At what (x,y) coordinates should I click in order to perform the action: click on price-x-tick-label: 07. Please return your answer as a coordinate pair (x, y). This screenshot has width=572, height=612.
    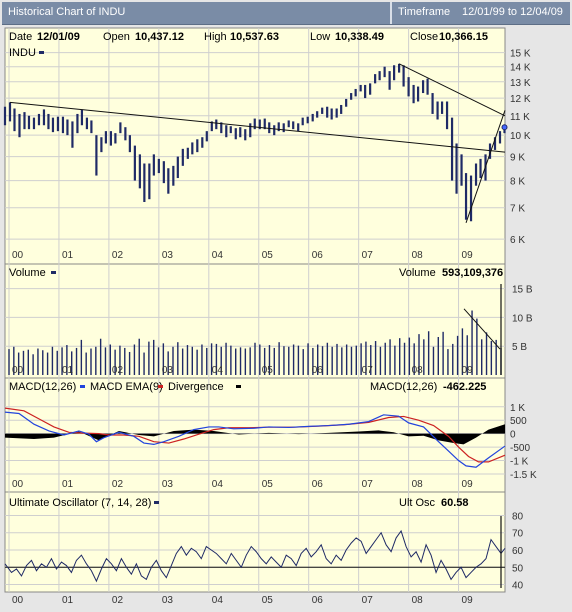
    Looking at the image, I should click on (368, 255).